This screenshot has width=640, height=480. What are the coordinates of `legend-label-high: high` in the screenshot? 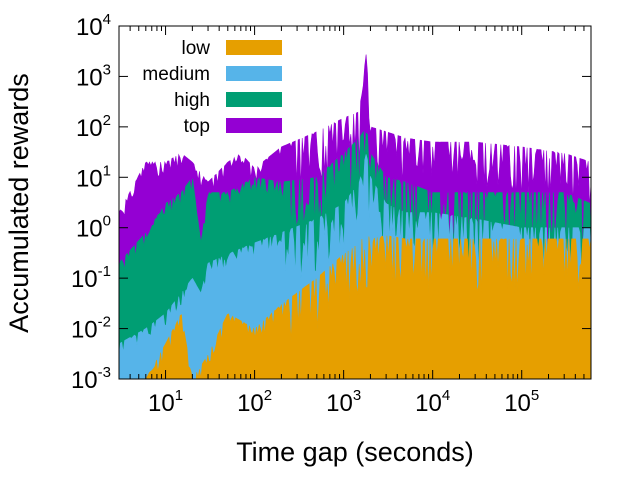 It's located at (192, 100).